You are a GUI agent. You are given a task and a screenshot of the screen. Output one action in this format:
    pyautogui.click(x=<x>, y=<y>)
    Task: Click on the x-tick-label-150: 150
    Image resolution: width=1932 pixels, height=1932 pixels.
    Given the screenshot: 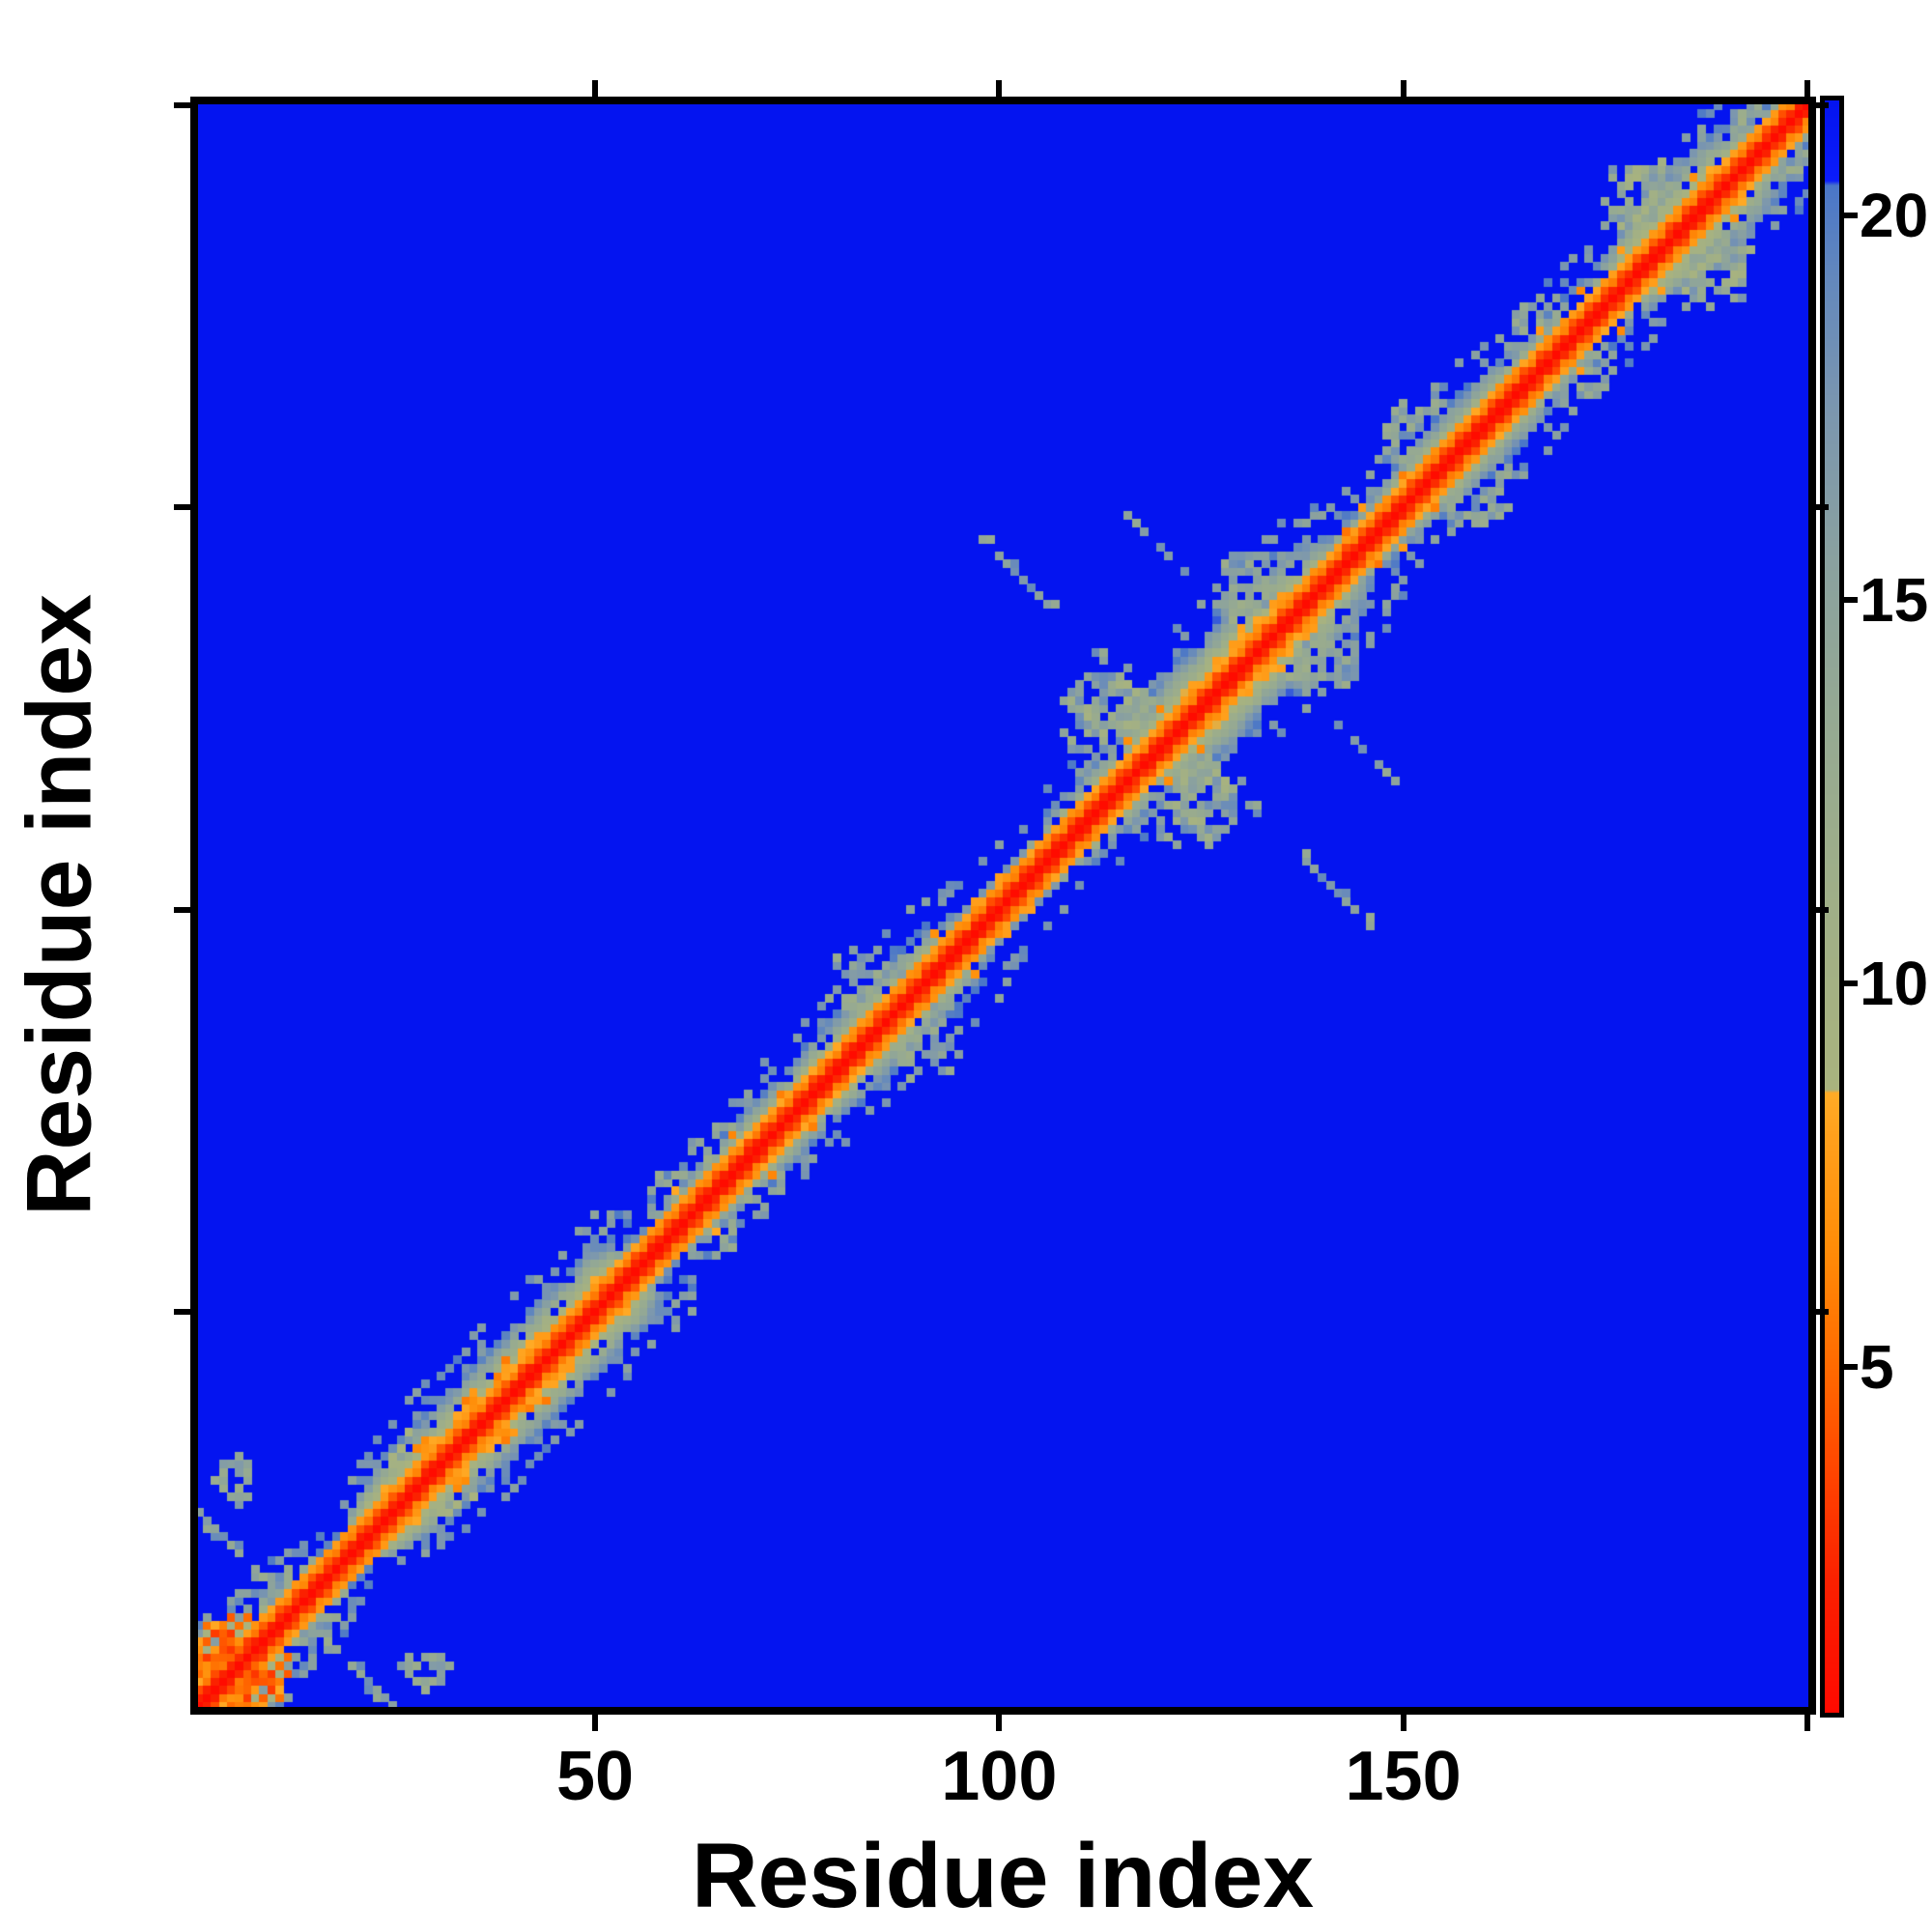 What is the action you would take?
    pyautogui.click(x=1403, y=1776)
    